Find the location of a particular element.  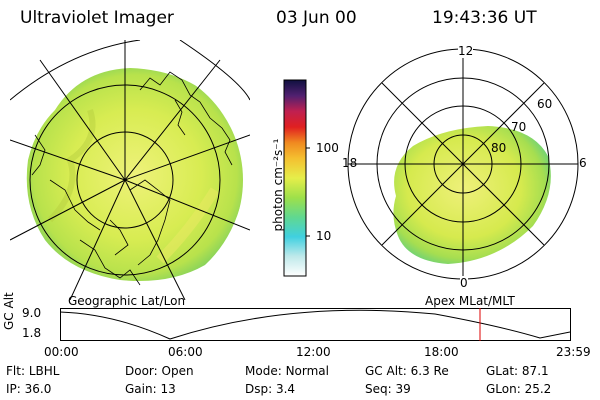

mlt-label-6: 6 is located at coordinates (583, 163).